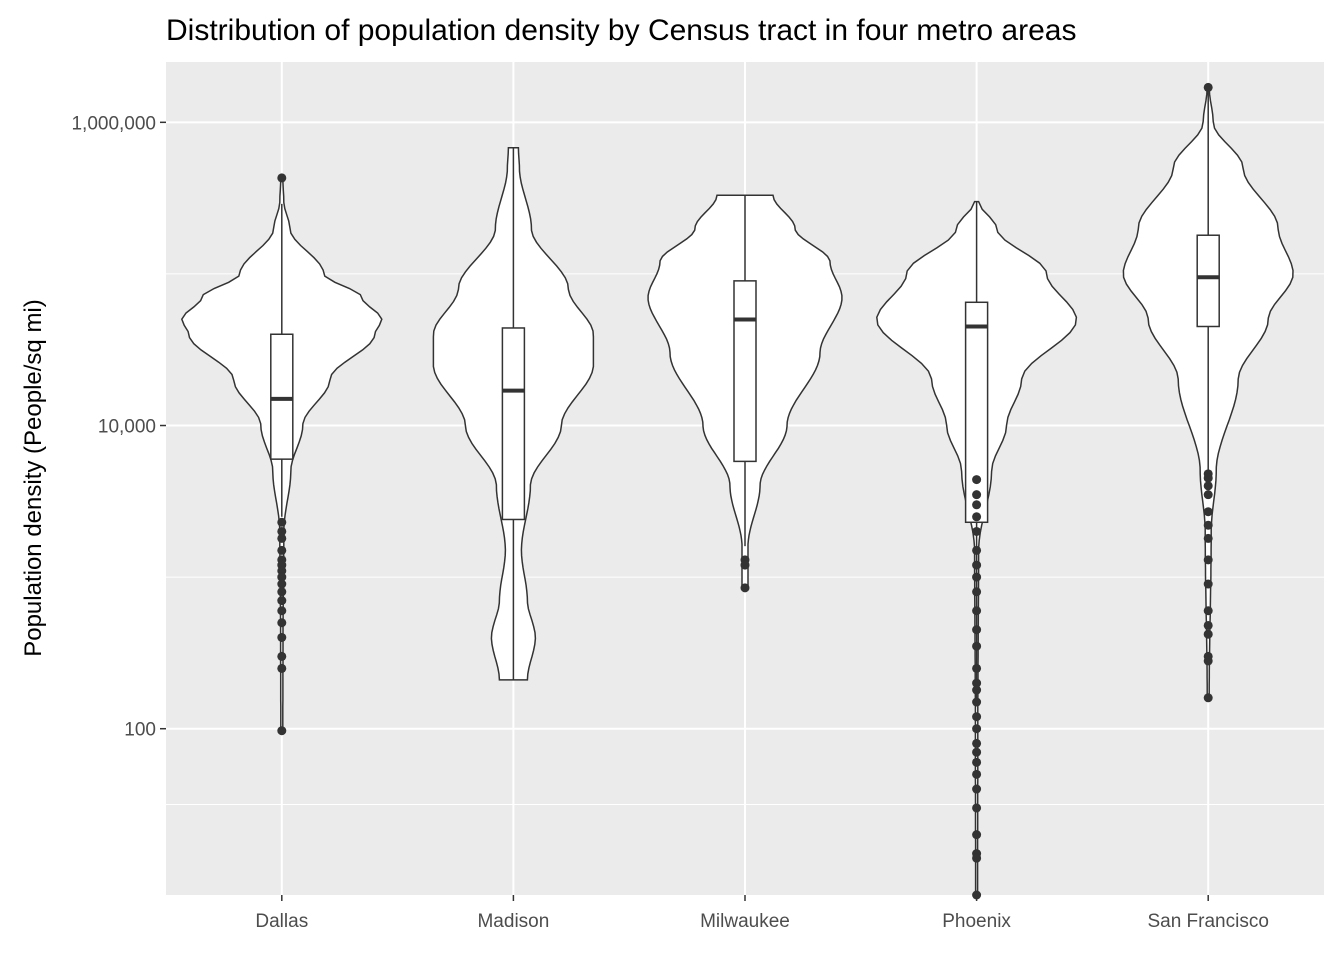 The height and width of the screenshot is (960, 1344). Describe the element at coordinates (745, 921) in the screenshot. I see `x-tick-label: Milwaukee` at that location.